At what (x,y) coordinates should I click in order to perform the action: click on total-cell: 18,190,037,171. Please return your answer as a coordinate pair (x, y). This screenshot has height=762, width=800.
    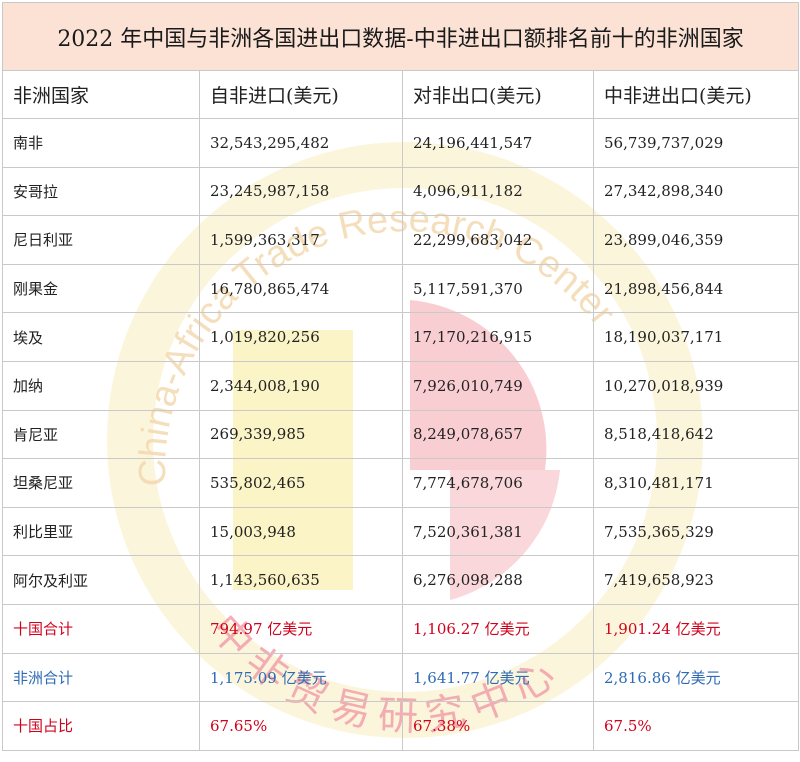
    Looking at the image, I should click on (696, 337).